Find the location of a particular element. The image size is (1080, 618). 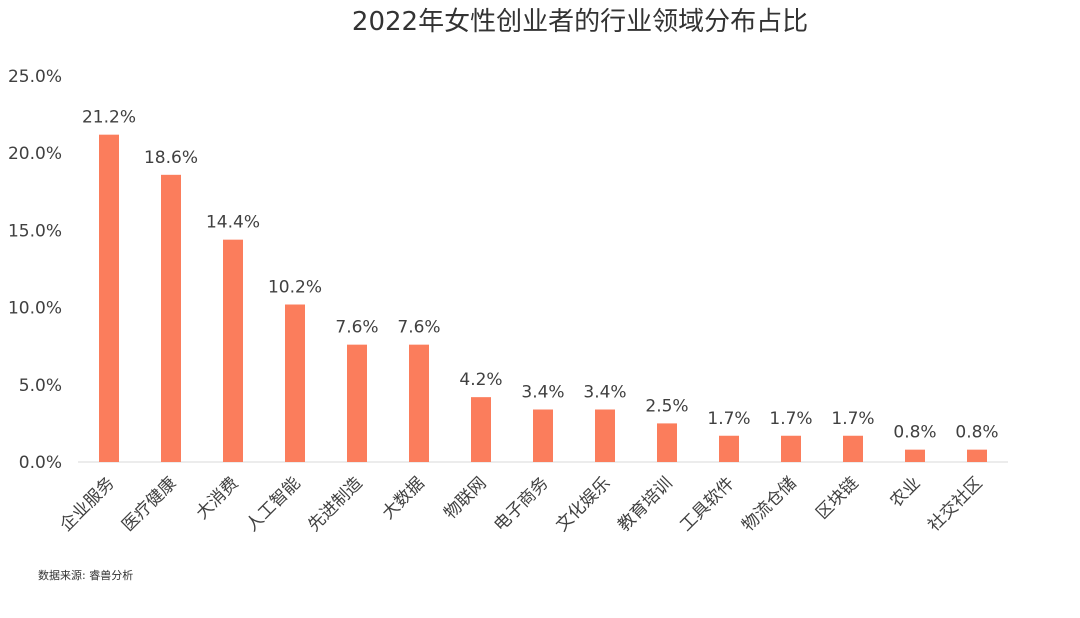

x-category-label: 物流仓储 is located at coordinates (769, 504).